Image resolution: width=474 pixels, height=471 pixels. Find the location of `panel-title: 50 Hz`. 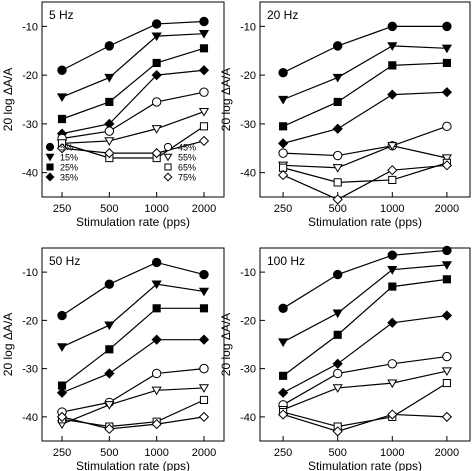

panel-title: 50 Hz is located at coordinates (64, 261).